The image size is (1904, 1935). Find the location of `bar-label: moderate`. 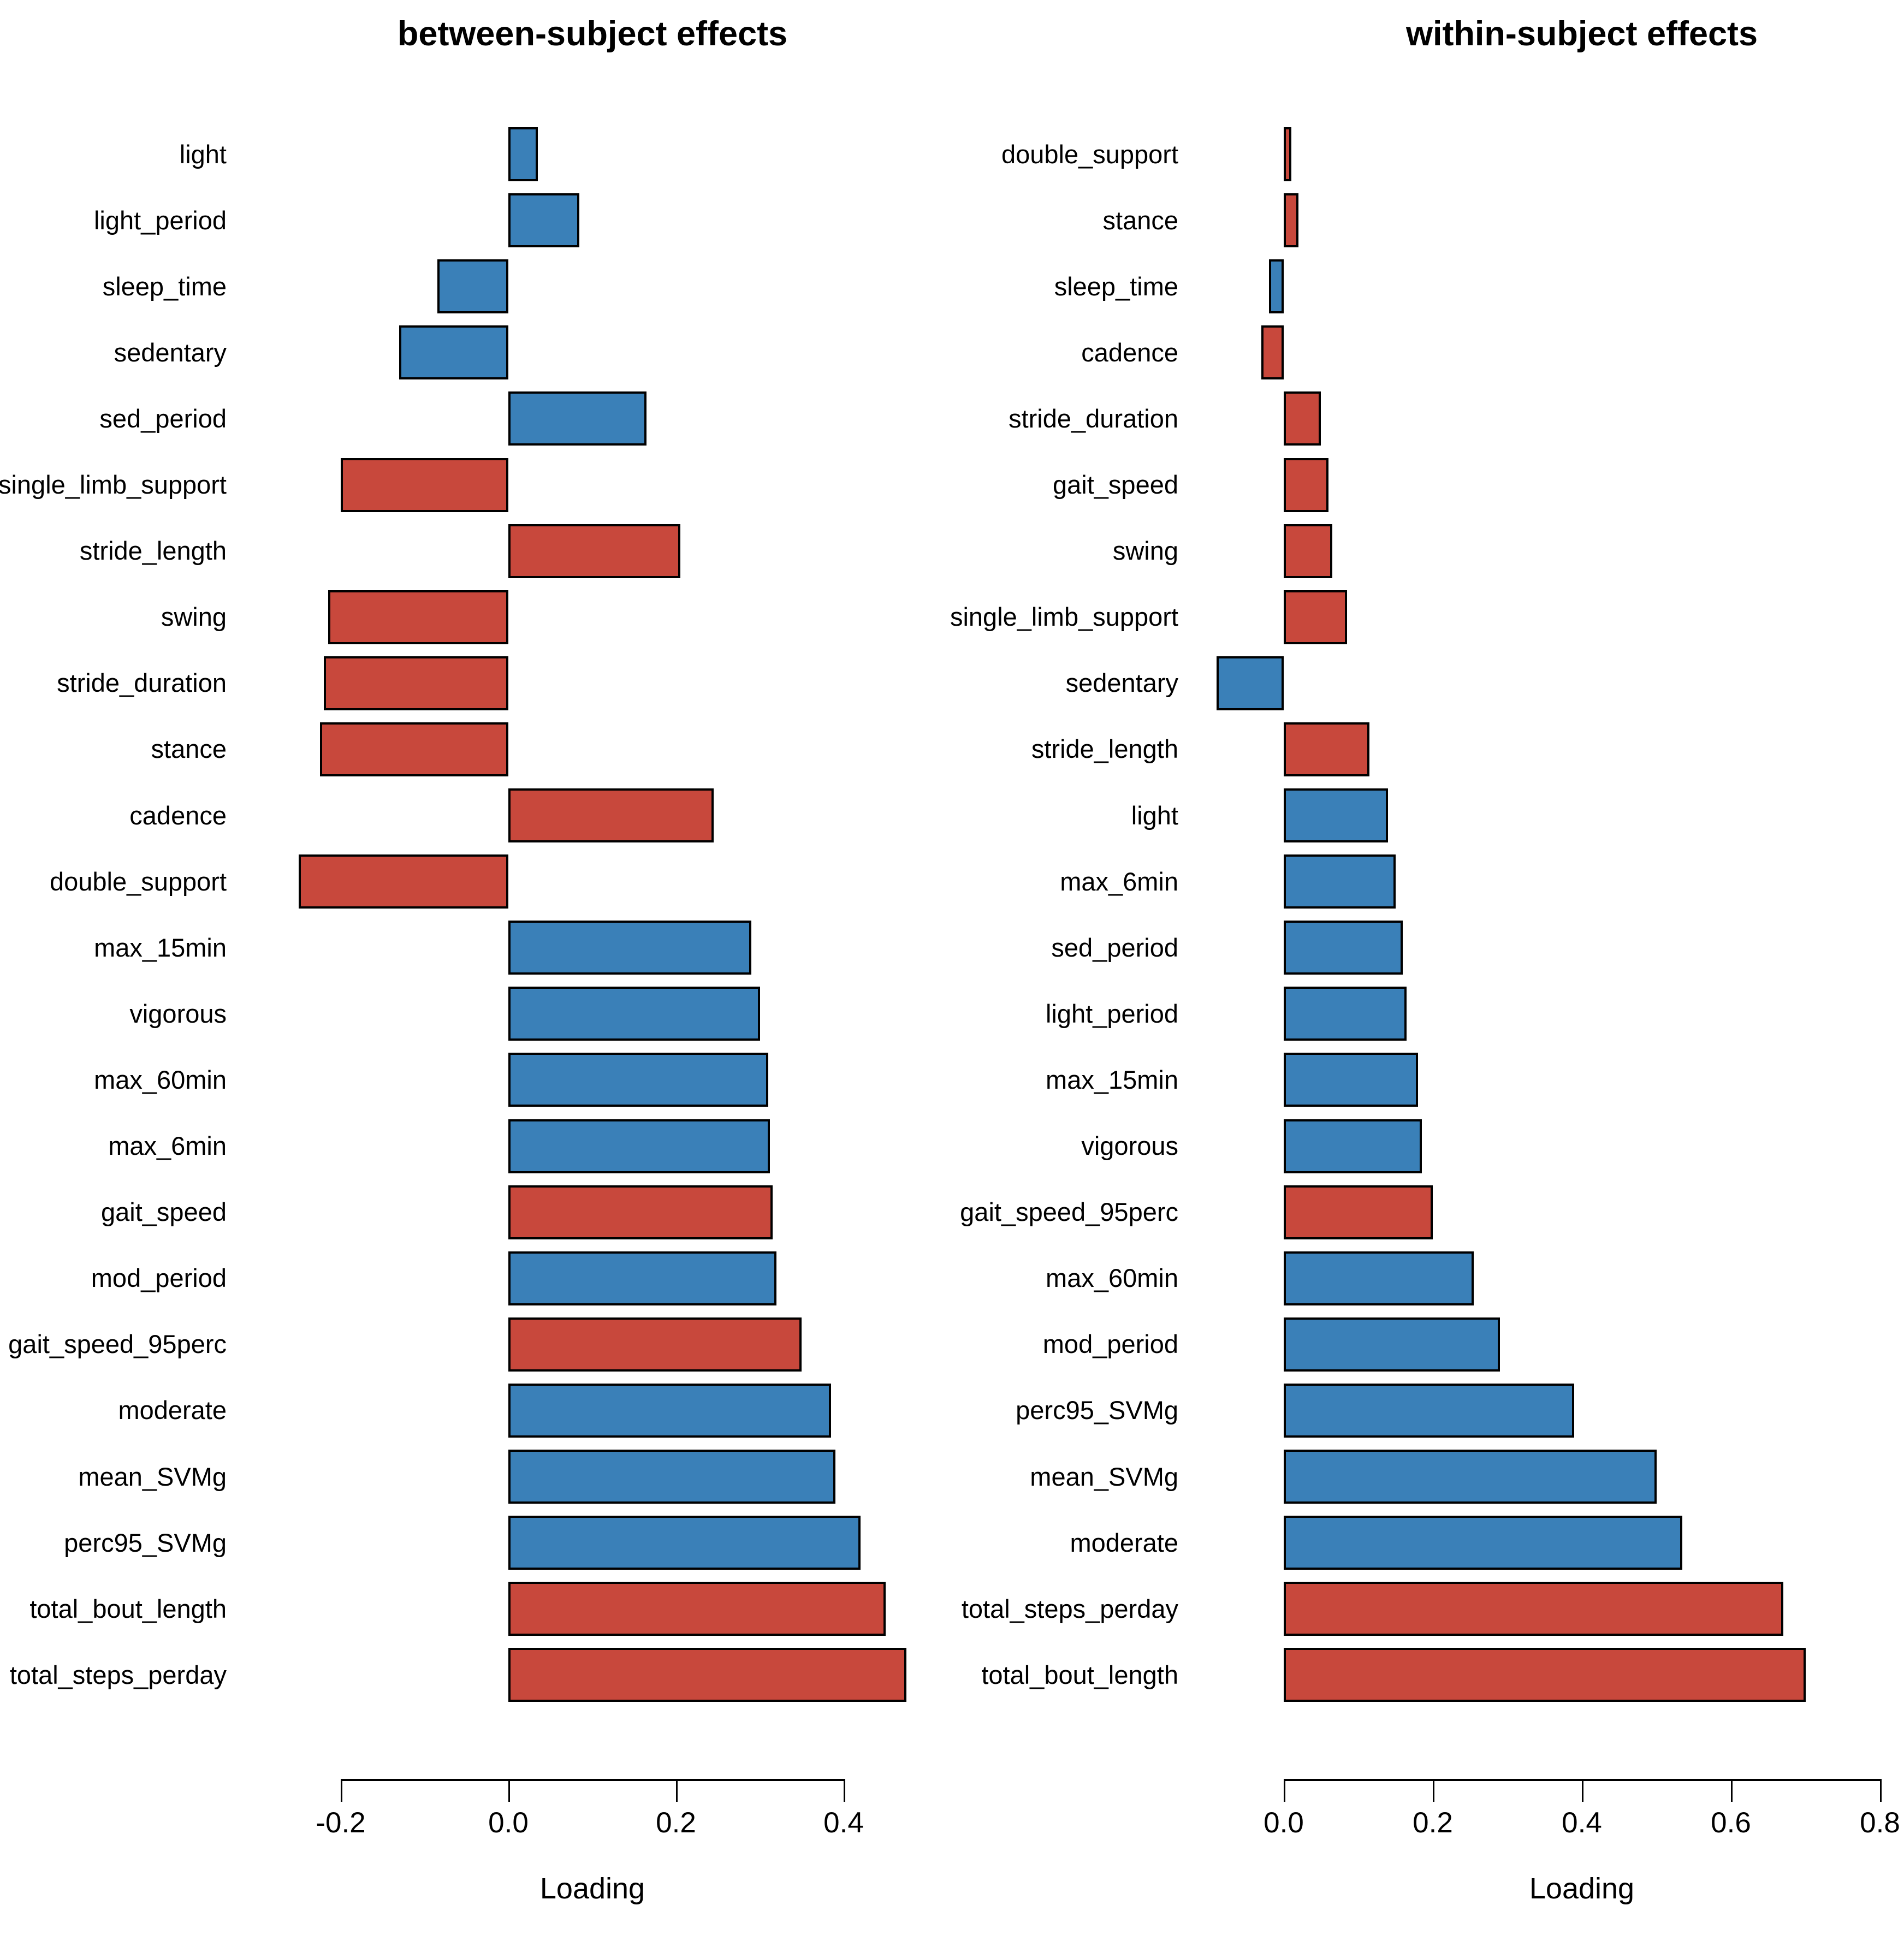

bar-label: moderate is located at coordinates (1124, 1542).